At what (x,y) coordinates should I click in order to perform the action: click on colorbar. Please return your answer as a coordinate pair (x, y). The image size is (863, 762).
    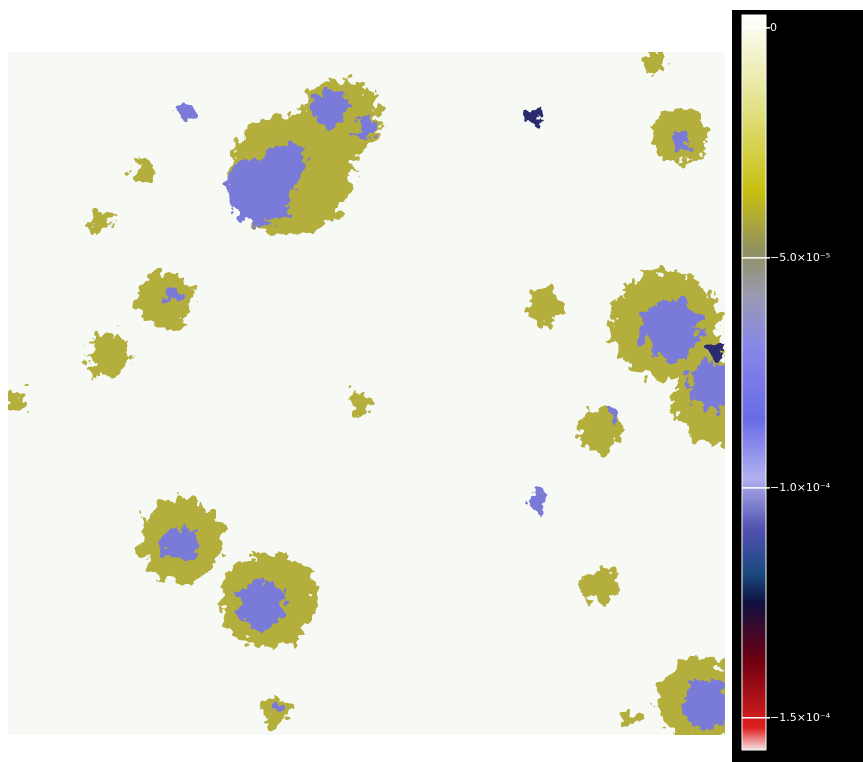
    Looking at the image, I should click on (754, 382).